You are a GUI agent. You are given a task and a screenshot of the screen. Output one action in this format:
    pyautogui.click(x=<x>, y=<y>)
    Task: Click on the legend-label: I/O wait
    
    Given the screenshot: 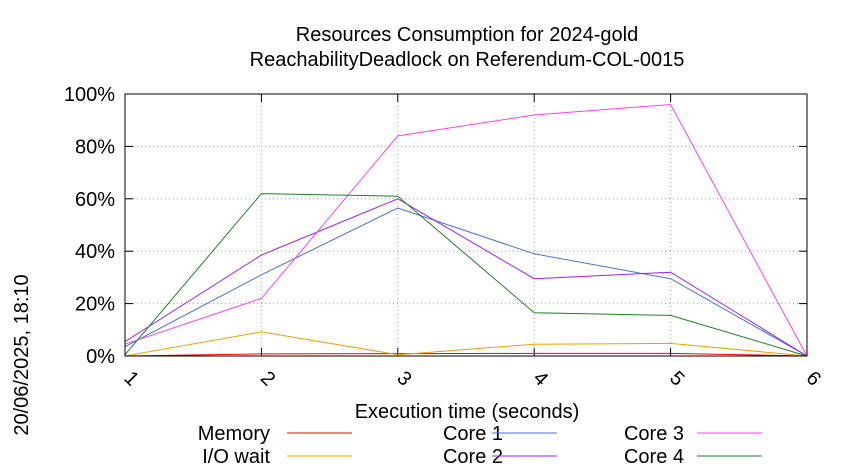 What is the action you would take?
    pyautogui.click(x=236, y=457)
    